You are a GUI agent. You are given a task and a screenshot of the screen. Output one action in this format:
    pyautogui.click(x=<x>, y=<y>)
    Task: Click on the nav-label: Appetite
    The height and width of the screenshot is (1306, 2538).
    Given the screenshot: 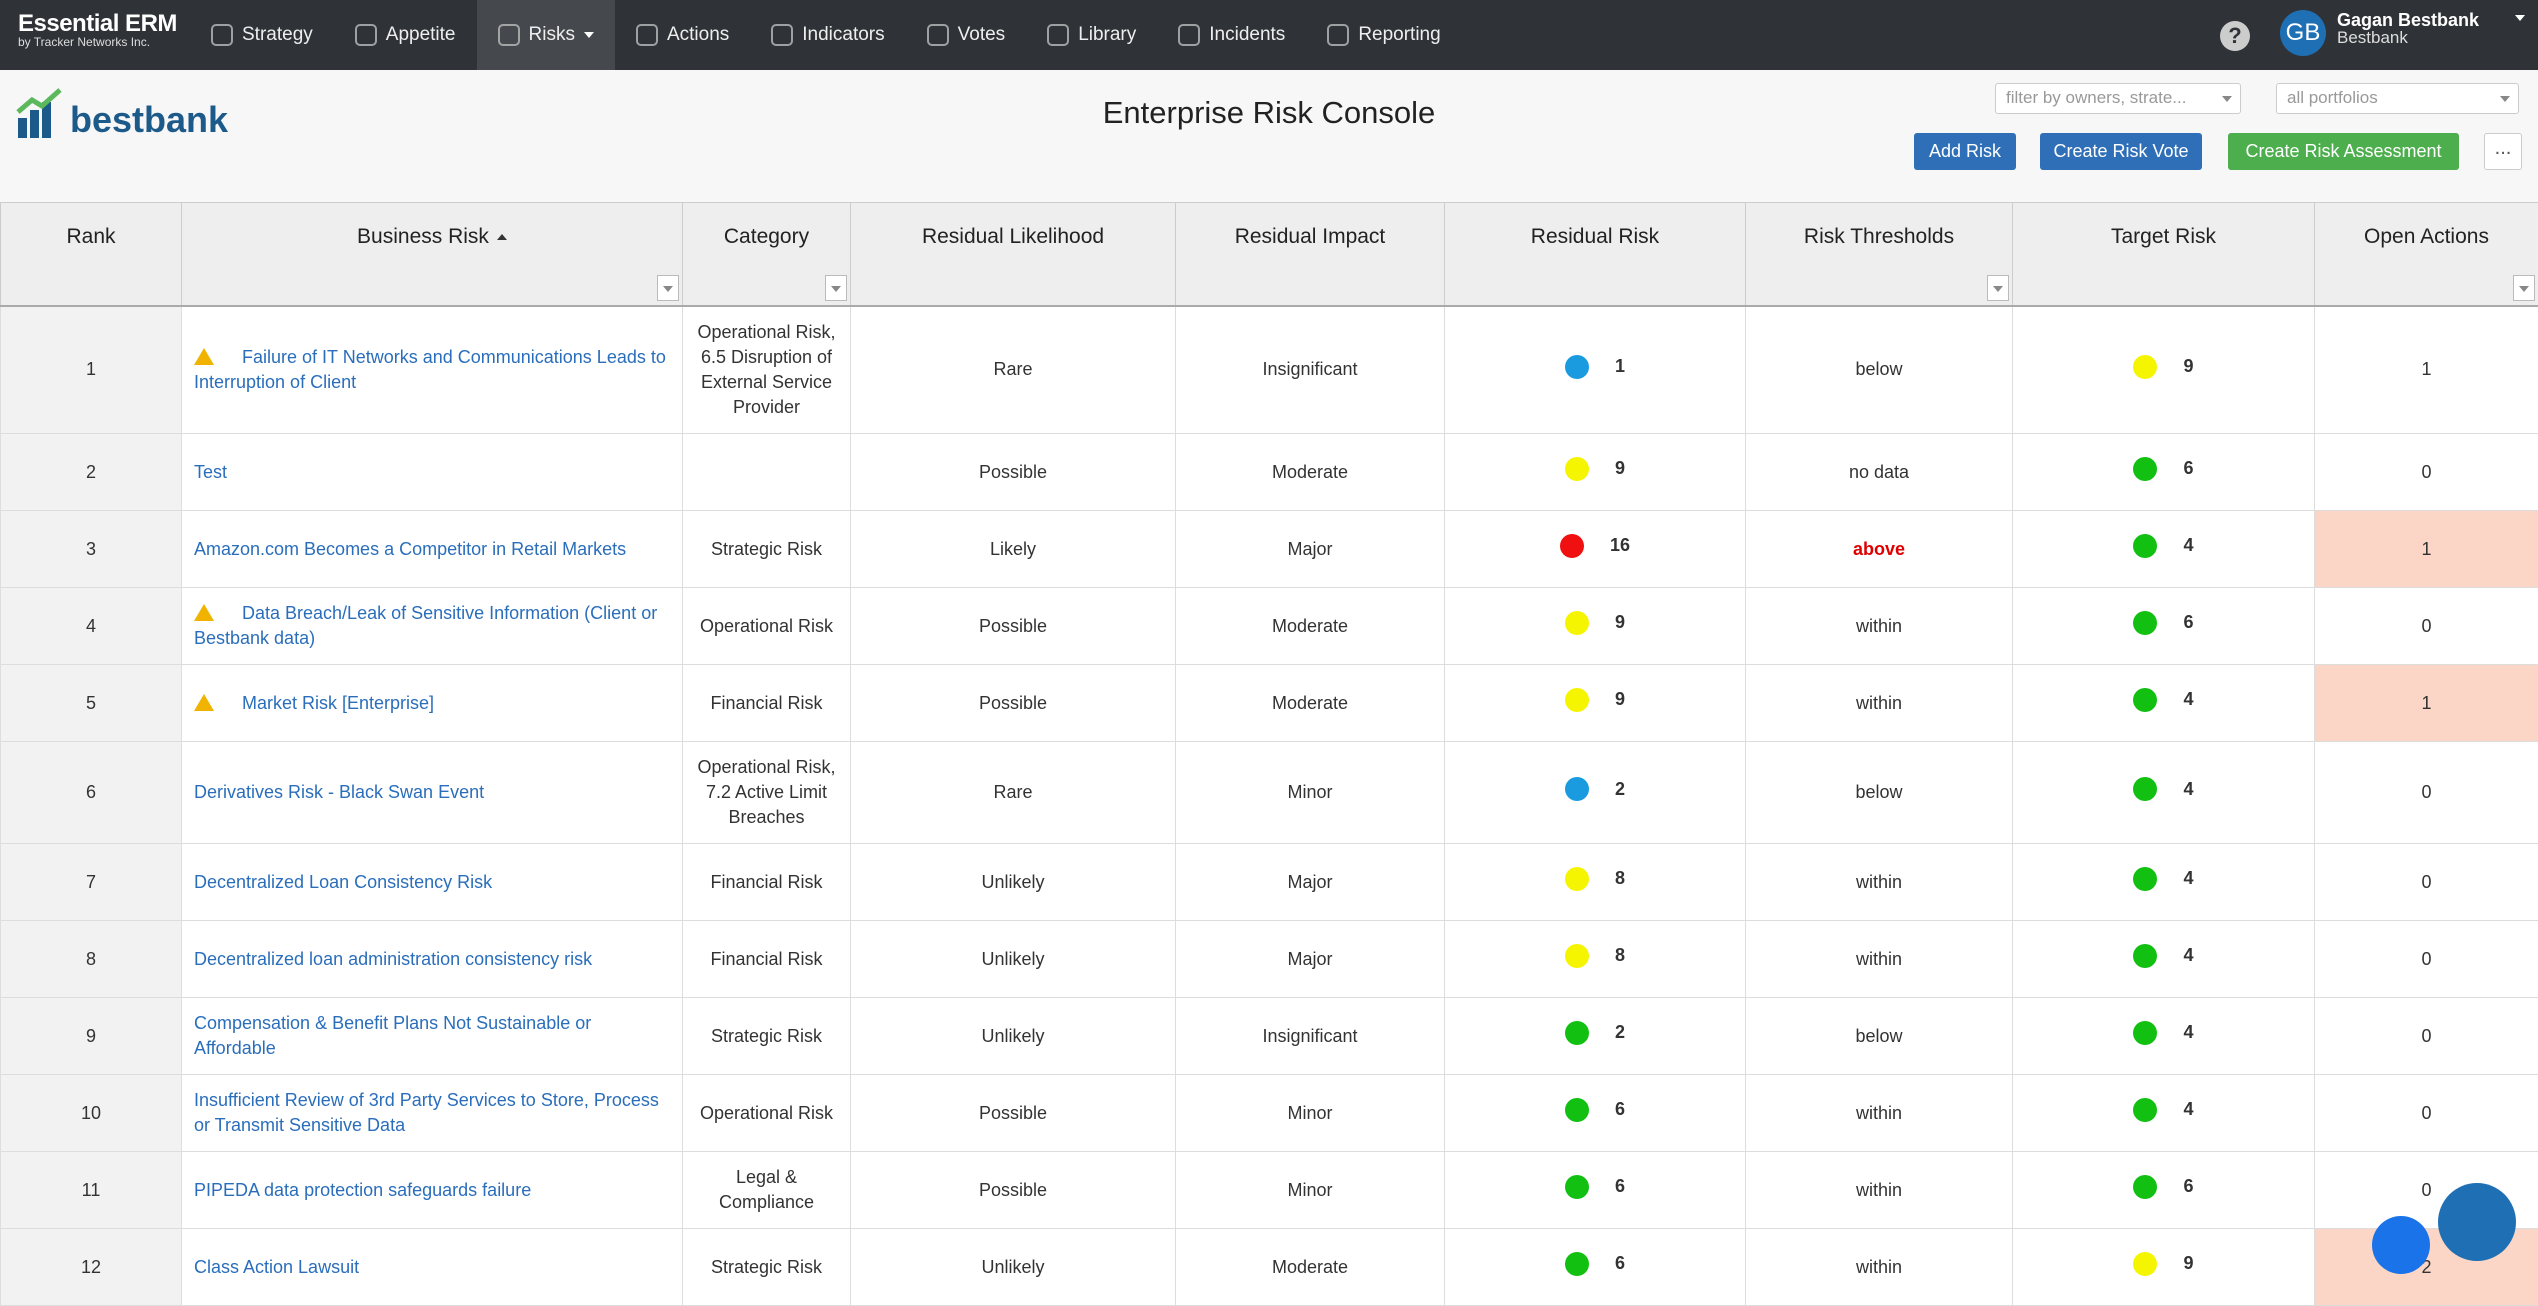 What is the action you would take?
    pyautogui.click(x=421, y=35)
    